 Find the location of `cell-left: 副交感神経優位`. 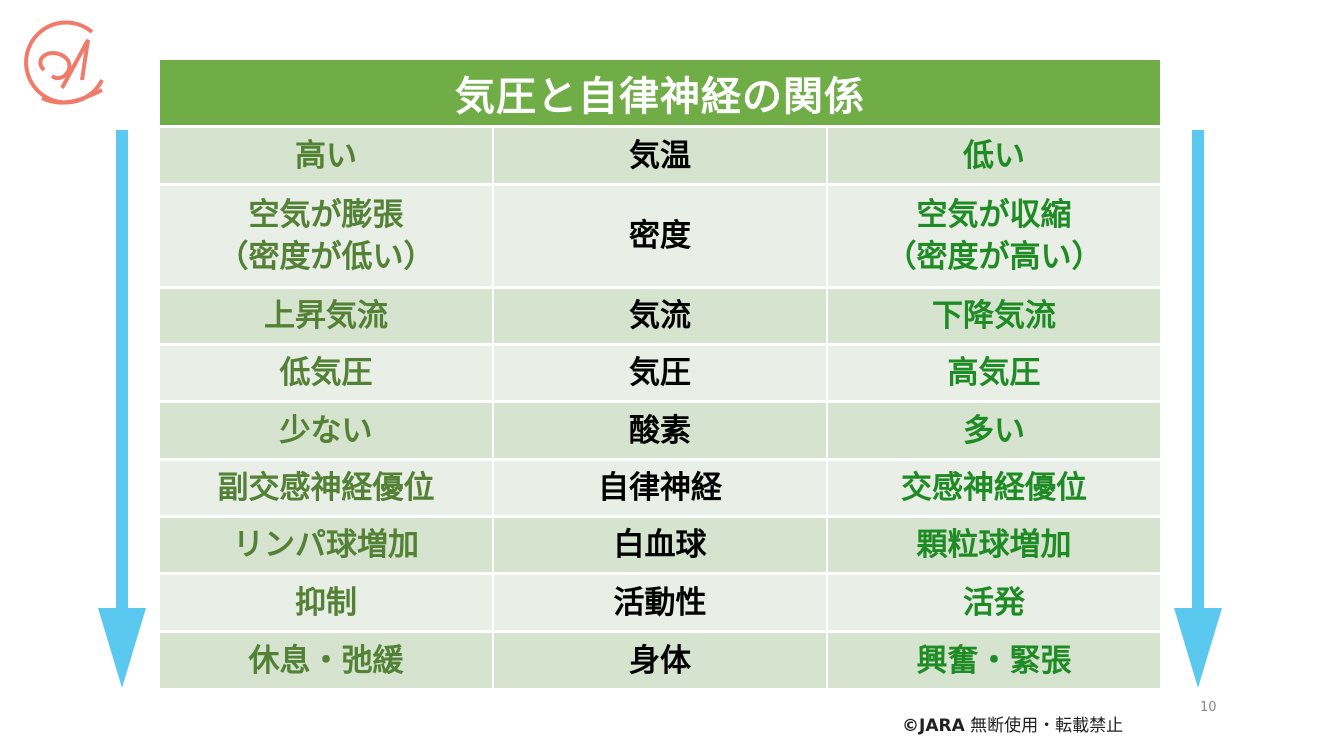

cell-left: 副交感神経優位 is located at coordinates (326, 488).